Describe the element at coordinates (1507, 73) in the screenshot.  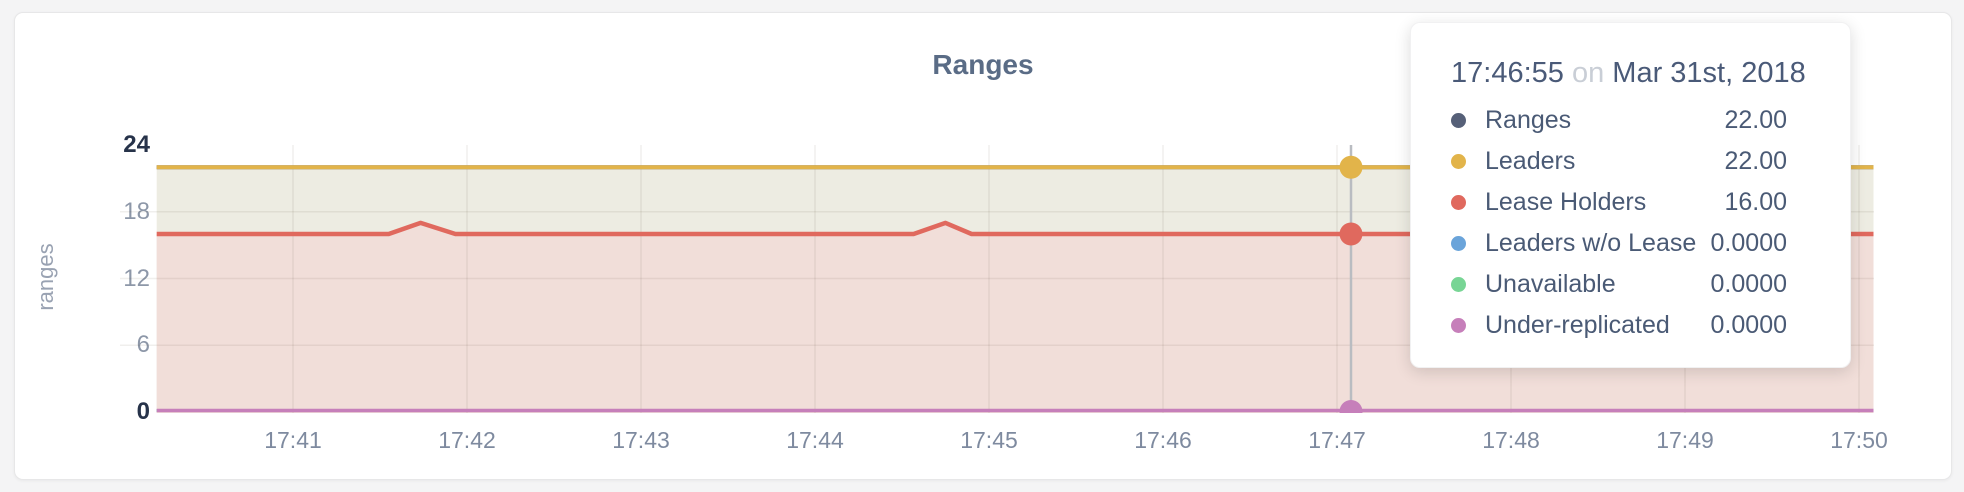
I see `tooltip-time: 17:46:55` at that location.